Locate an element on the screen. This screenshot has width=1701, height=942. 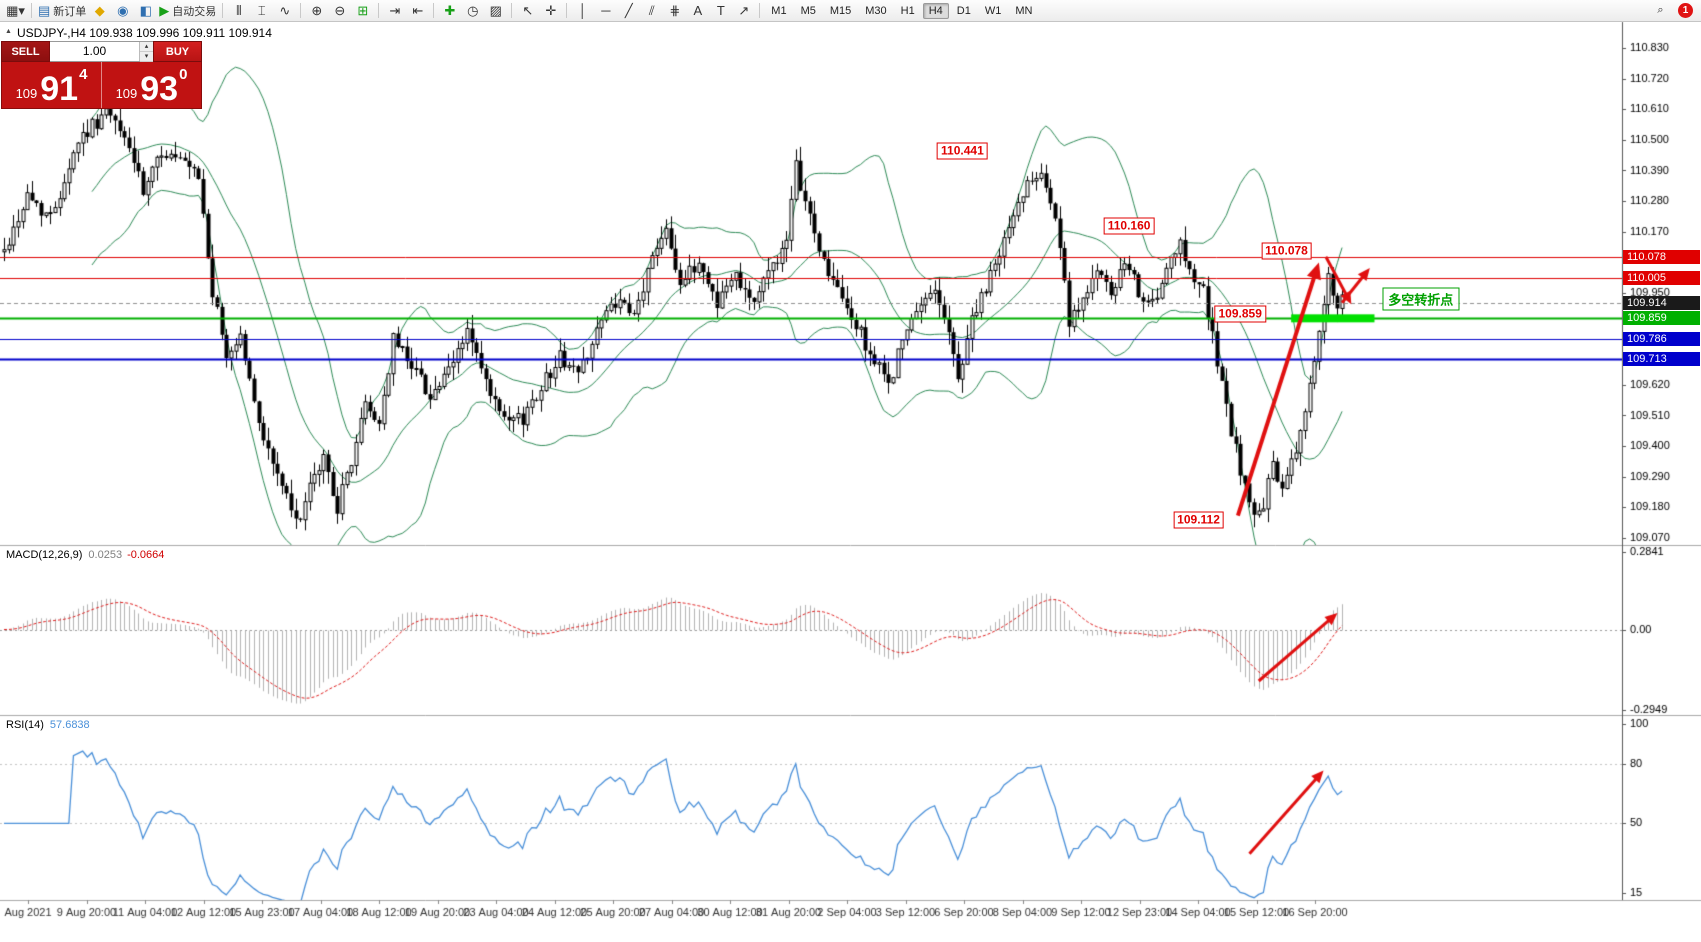
buy-price-big: 93 is located at coordinates (159, 89).